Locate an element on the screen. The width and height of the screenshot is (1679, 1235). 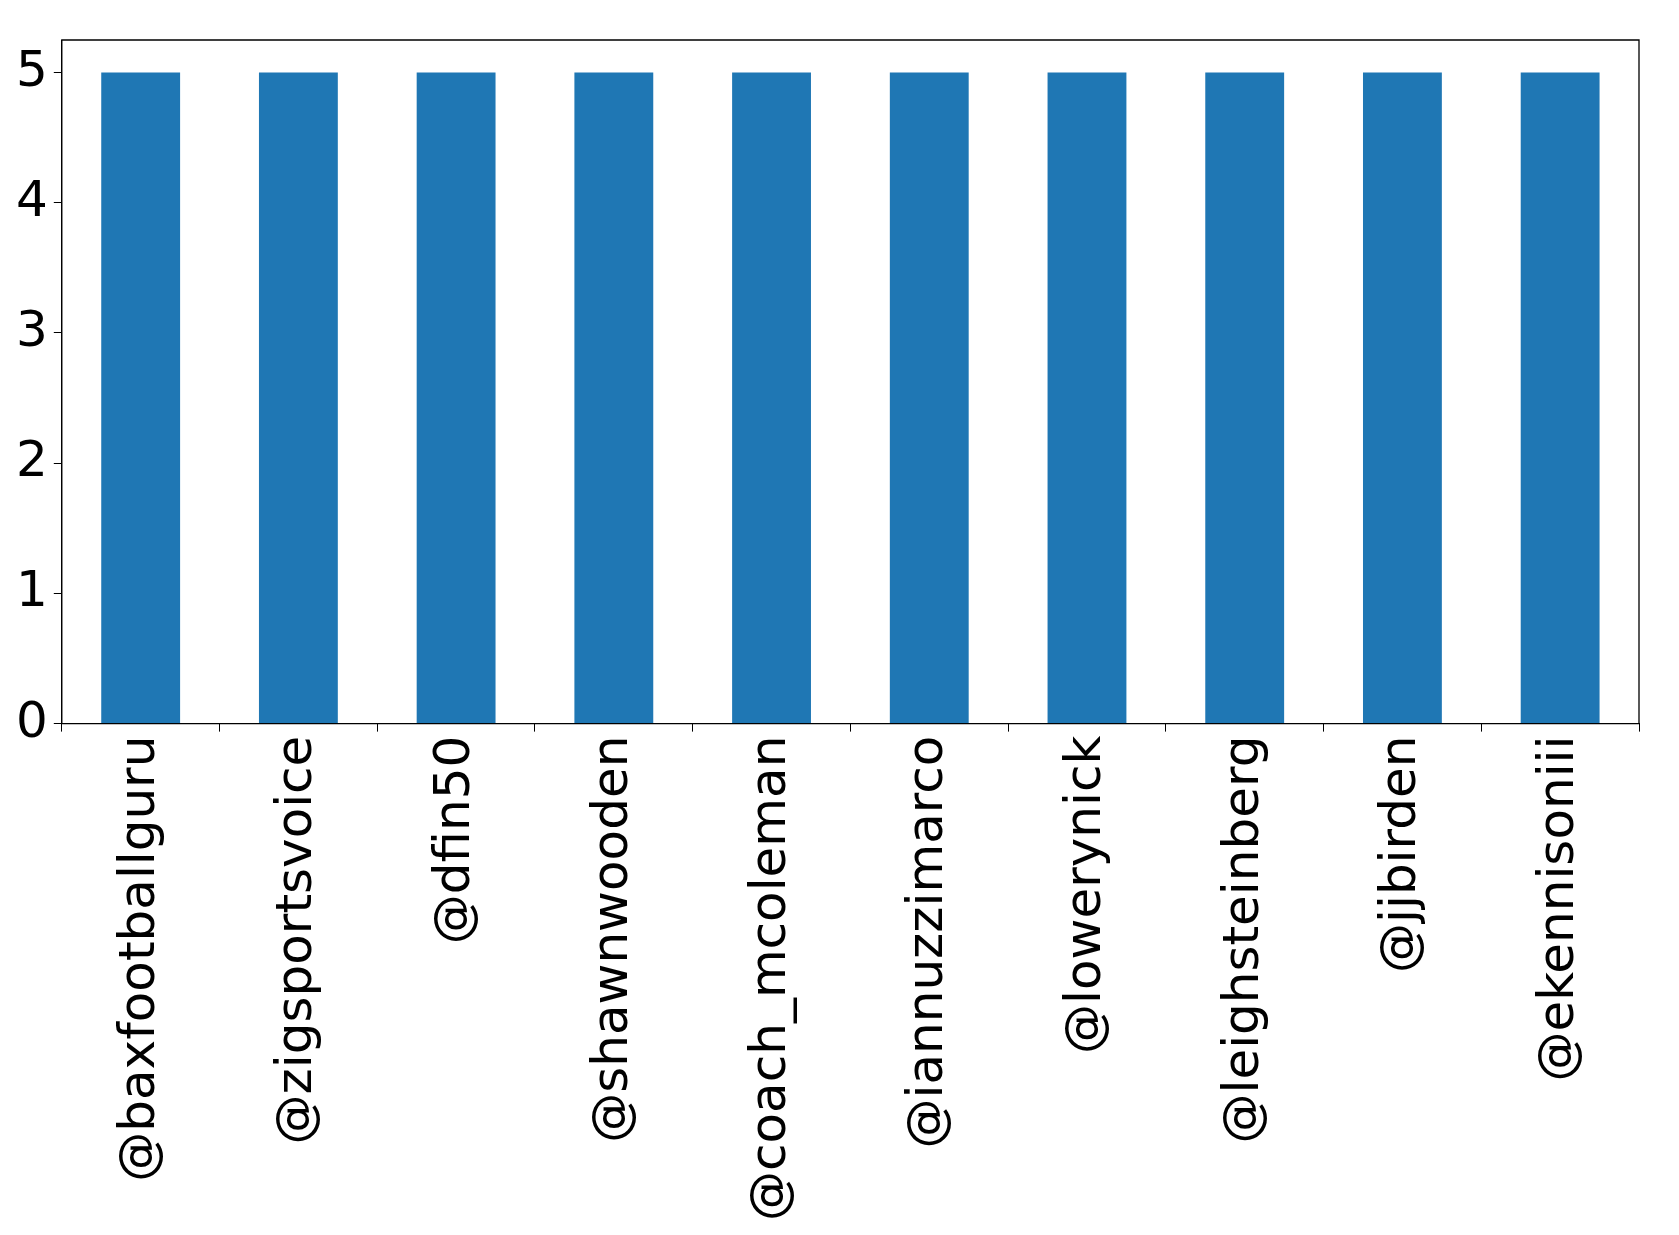
y-tick-label: 4 is located at coordinates (32, 198).